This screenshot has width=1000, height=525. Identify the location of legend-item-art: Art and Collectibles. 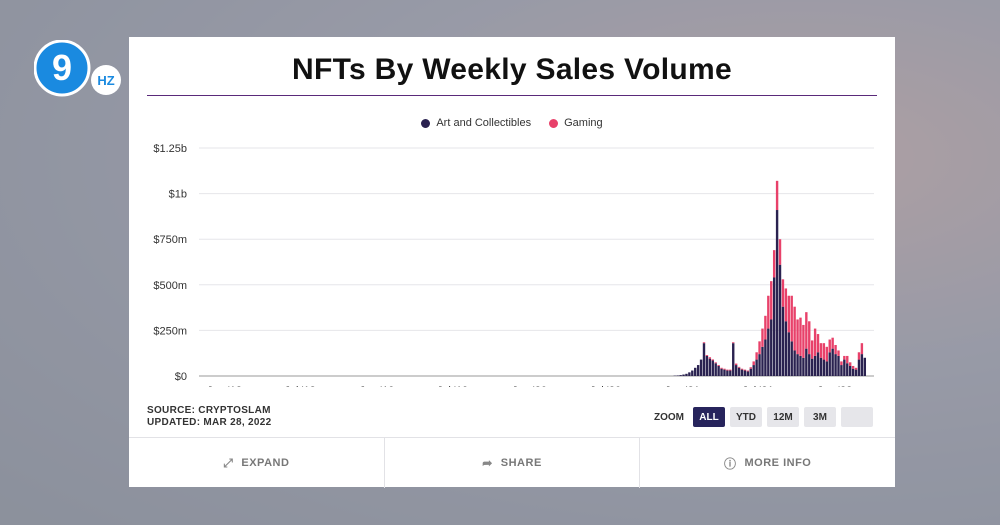
(476, 123).